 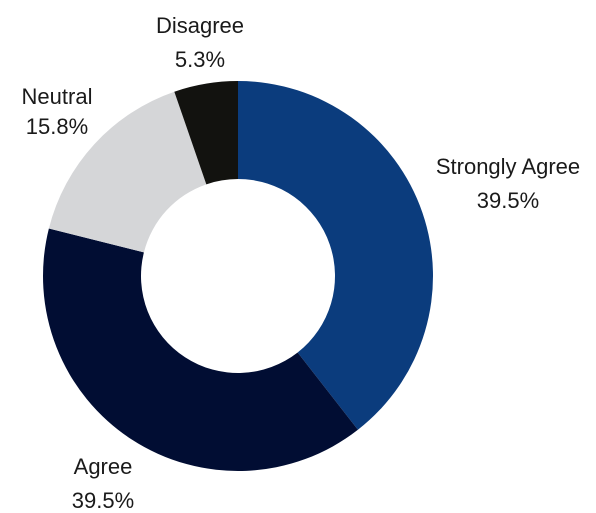 I want to click on slice-neutral, so click(x=127, y=172).